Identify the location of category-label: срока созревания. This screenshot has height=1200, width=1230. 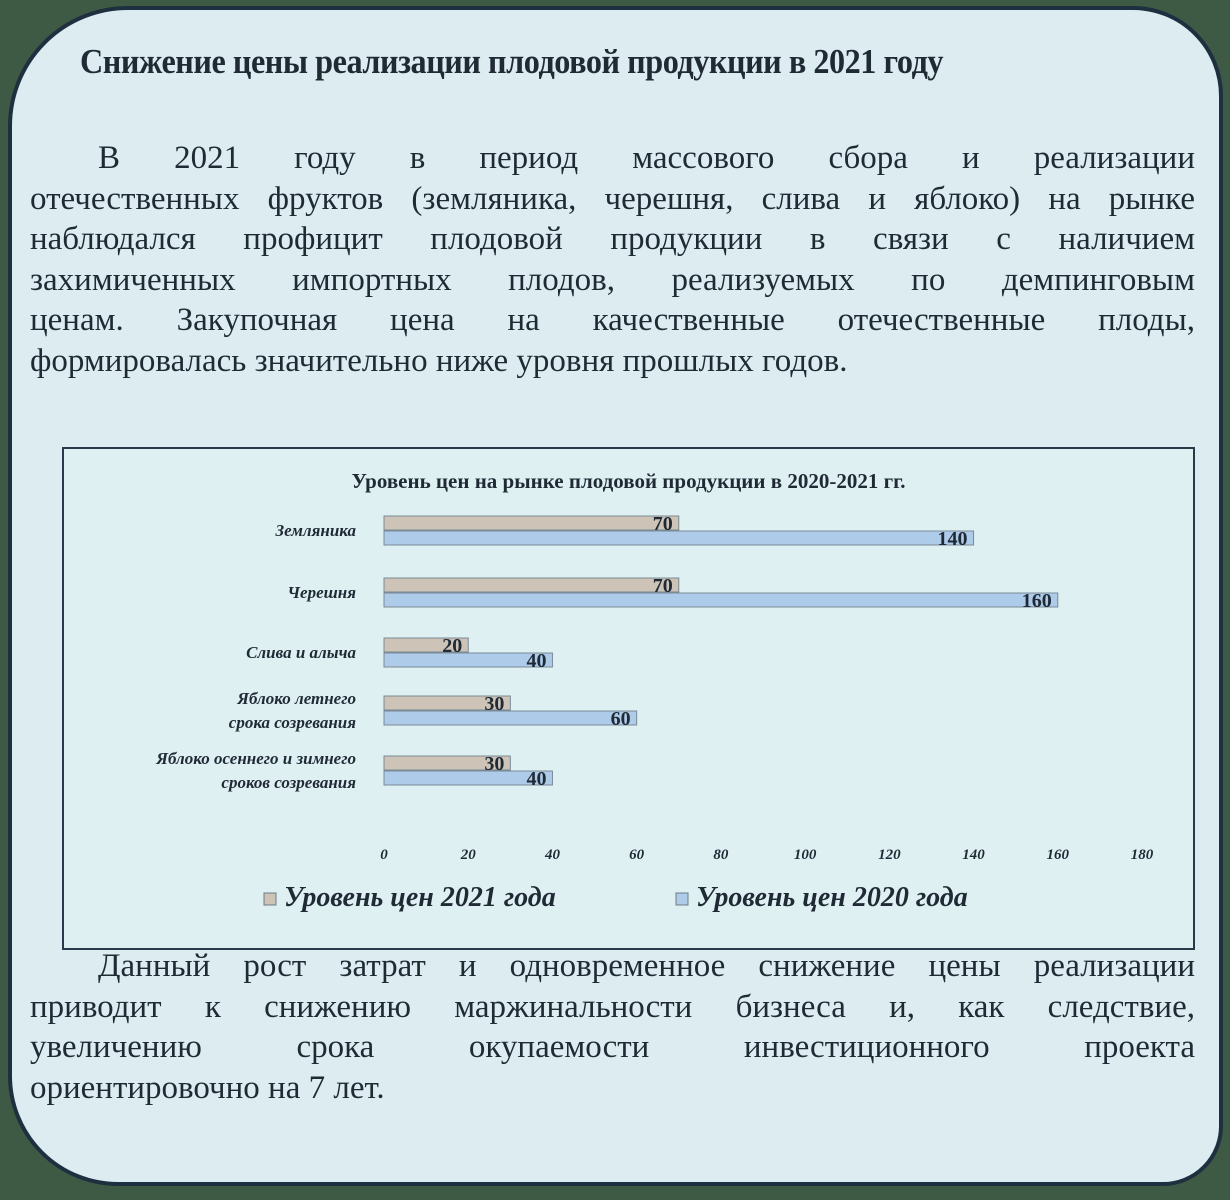
(292, 722).